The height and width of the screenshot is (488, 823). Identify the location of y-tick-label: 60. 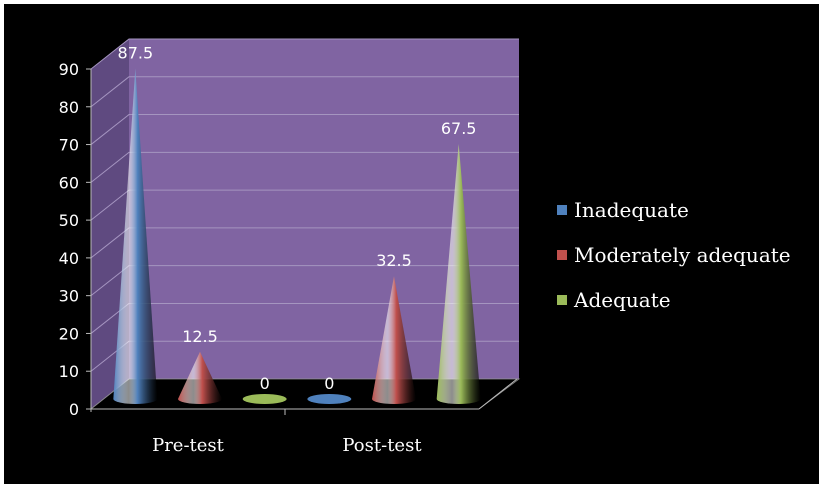
(69, 182).